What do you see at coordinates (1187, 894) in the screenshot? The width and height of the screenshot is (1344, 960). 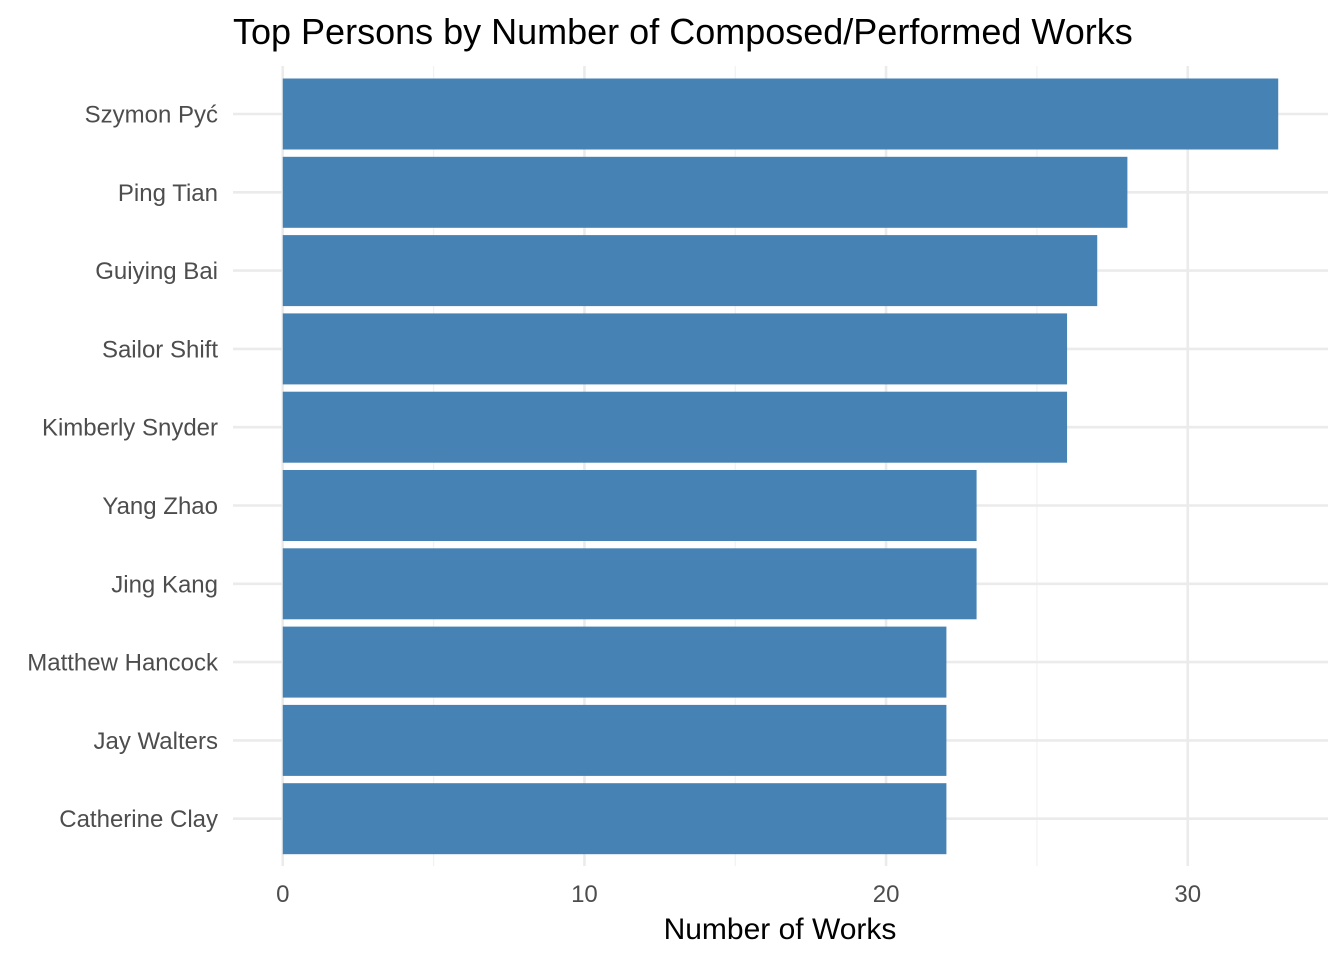 I see `x-tick-label: 30` at bounding box center [1187, 894].